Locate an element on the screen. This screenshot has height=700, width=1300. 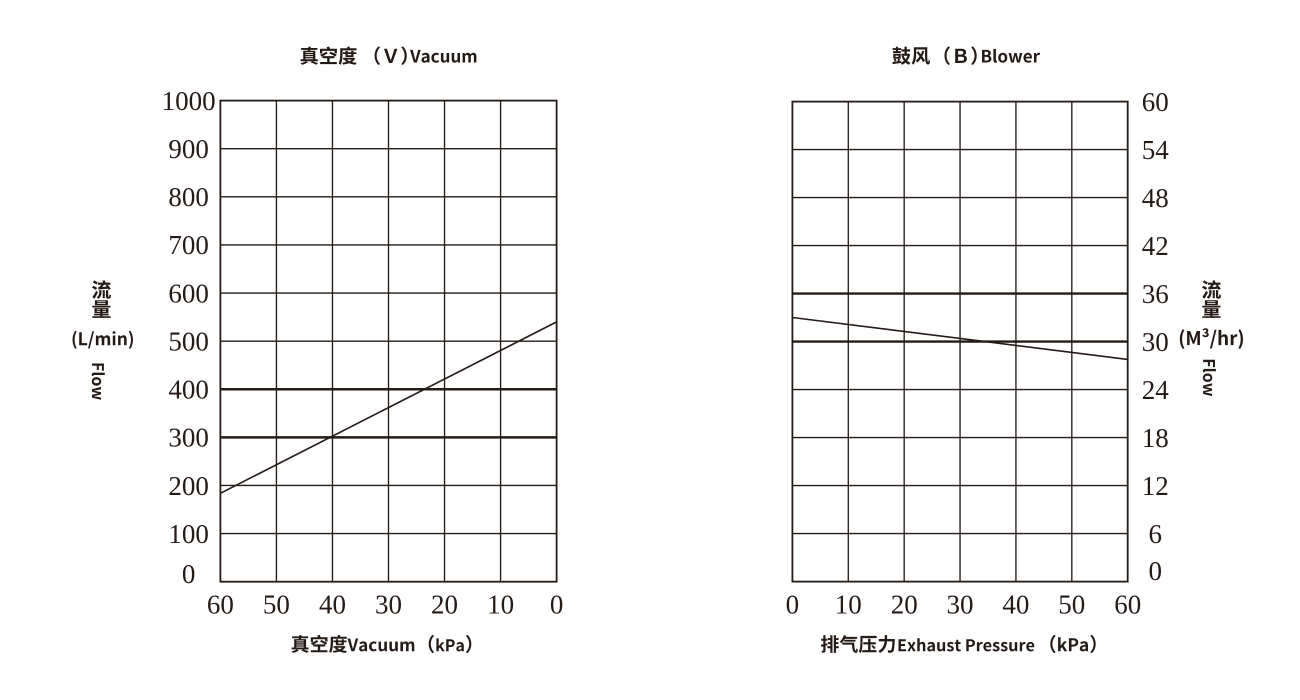
svg-text: 42 is located at coordinates (1155, 246).